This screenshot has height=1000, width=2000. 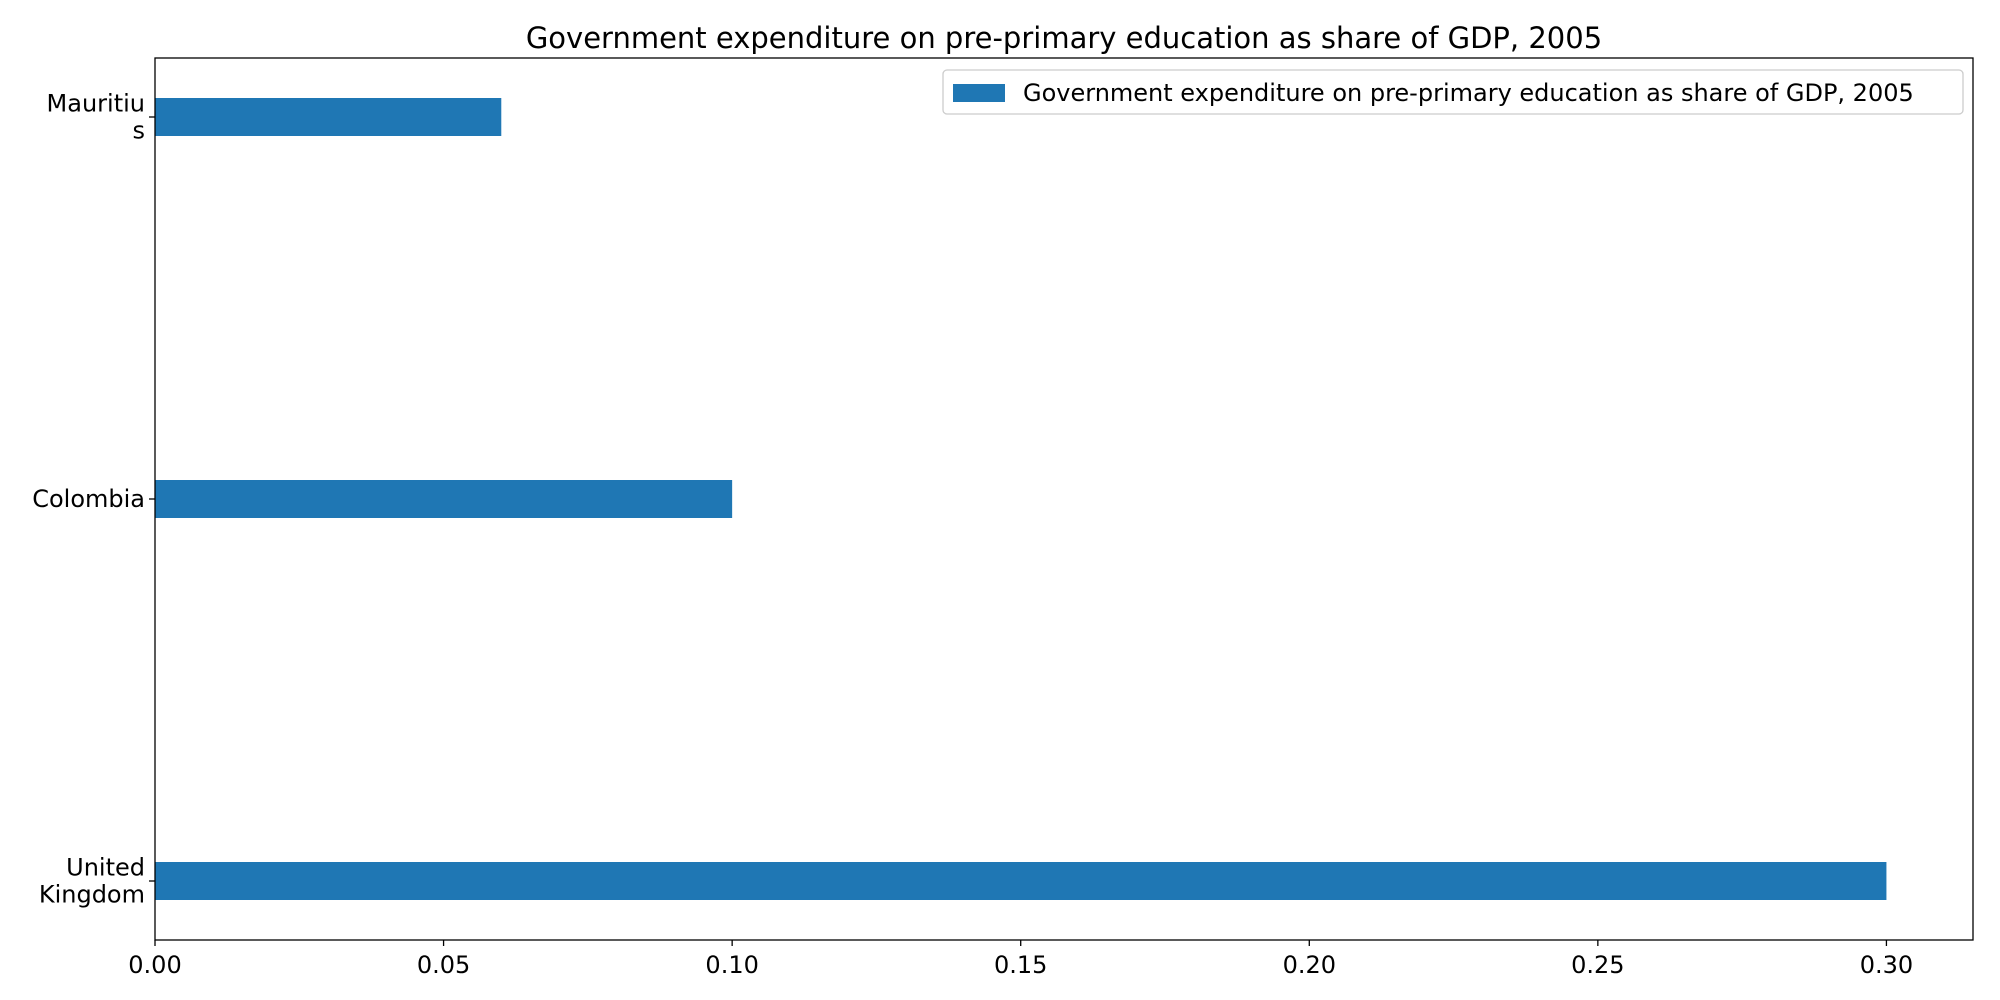 What do you see at coordinates (731, 965) in the screenshot?
I see `x-tick-label: 0.10` at bounding box center [731, 965].